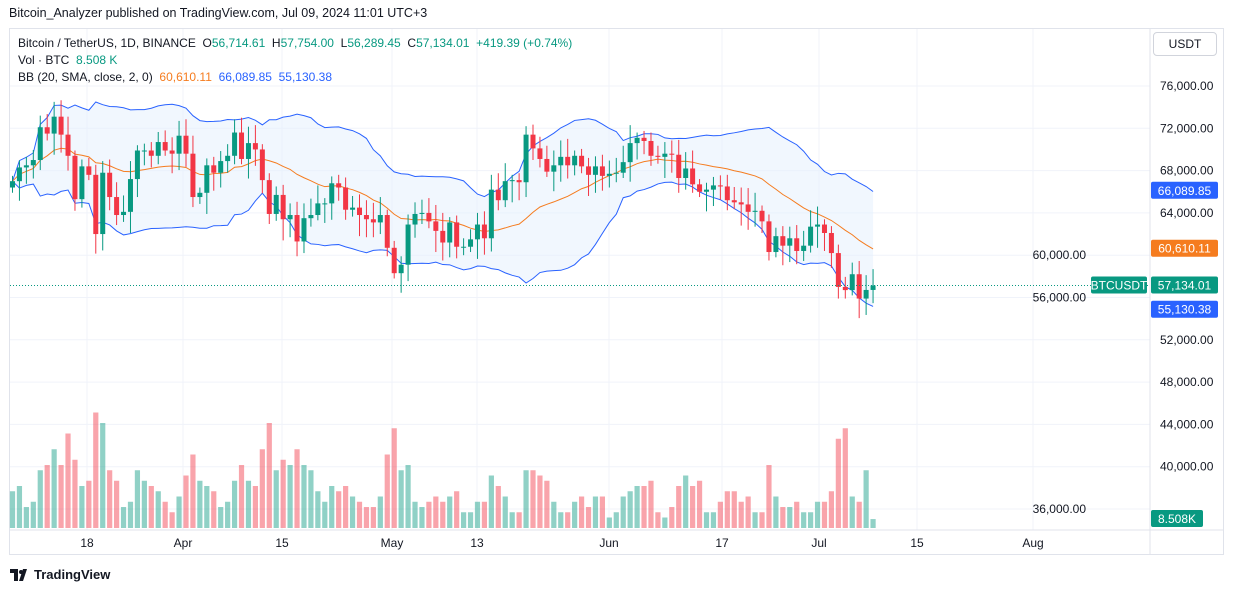 This screenshot has height=592, width=1233. I want to click on y-tick-label: 36,000.00, so click(1060, 509).